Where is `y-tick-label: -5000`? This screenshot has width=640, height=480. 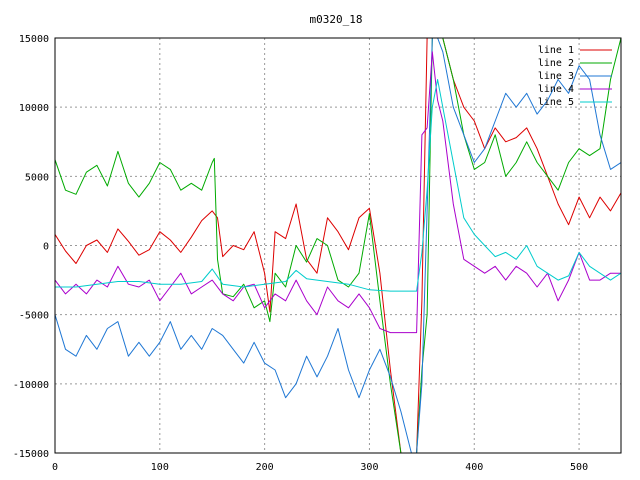
y-tick-label: -5000 is located at coordinates (34, 316).